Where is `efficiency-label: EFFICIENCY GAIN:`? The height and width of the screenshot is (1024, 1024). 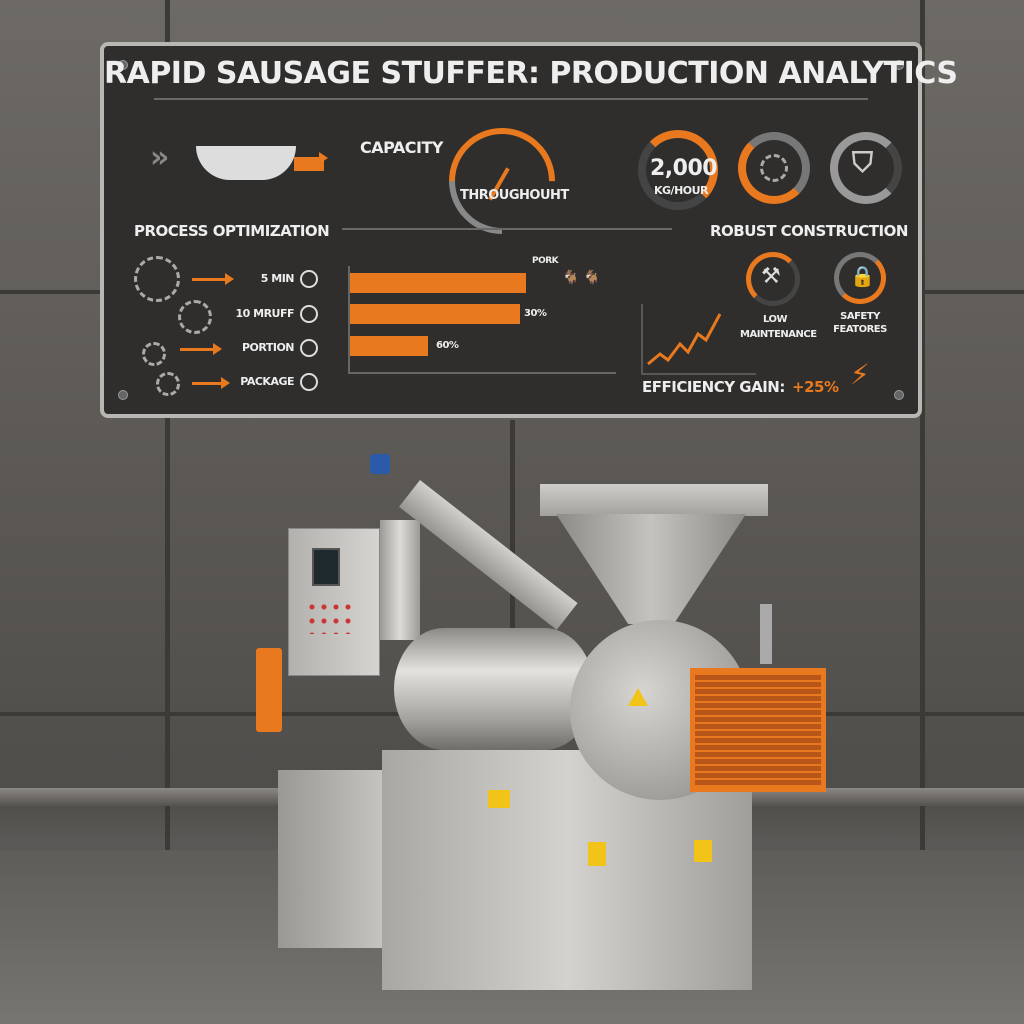
efficiency-label: EFFICIENCY GAIN: is located at coordinates (713, 387).